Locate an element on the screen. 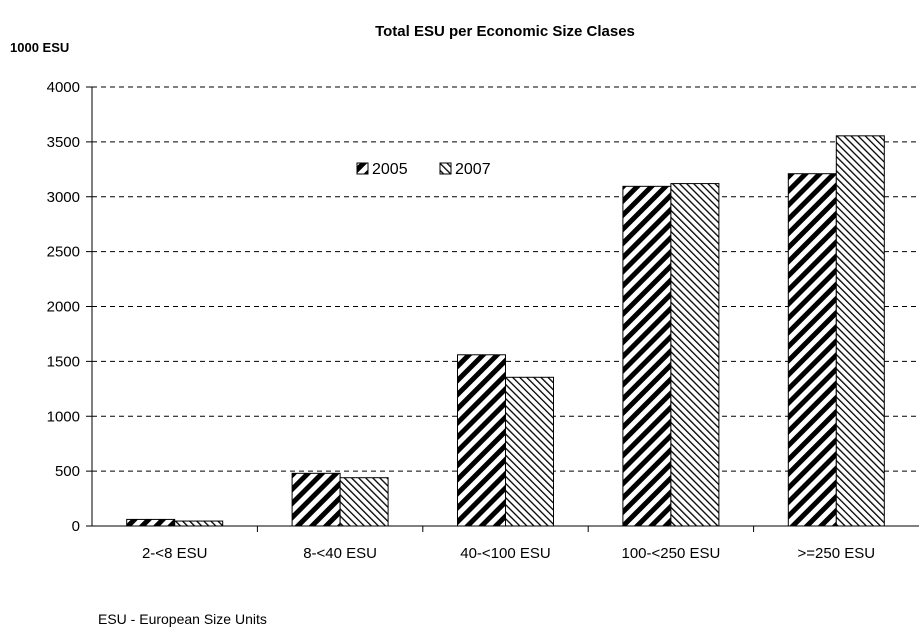 The width and height of the screenshot is (919, 628). x-tick-label: 40-<100 ESU is located at coordinates (505, 553).